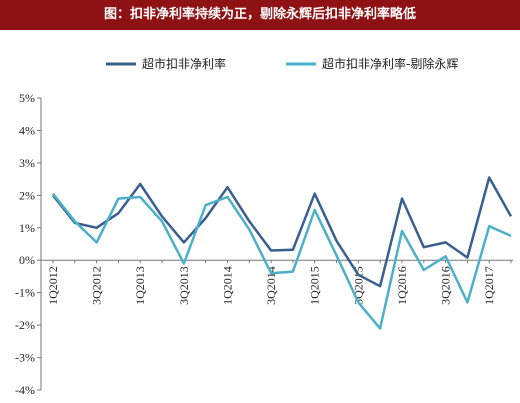 Image resolution: width=520 pixels, height=403 pixels. Describe the element at coordinates (25, 293) in the screenshot. I see `y-tick-label: -1%` at that location.